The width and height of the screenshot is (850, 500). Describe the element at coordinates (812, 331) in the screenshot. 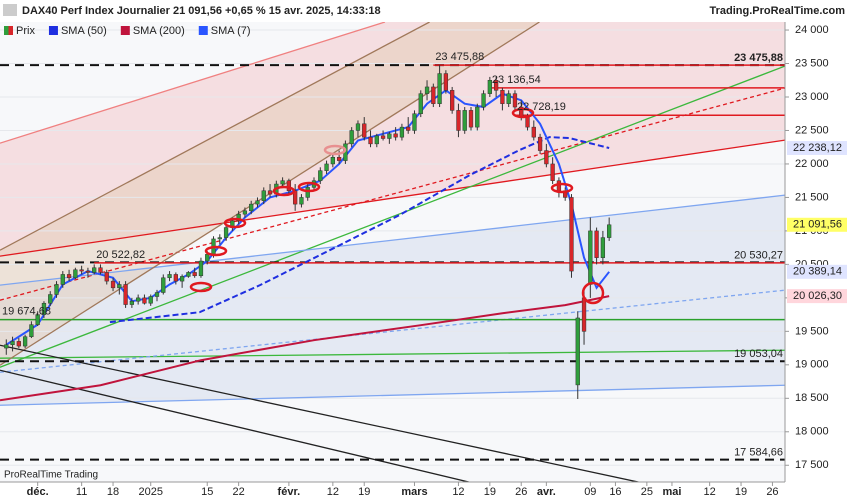

I see `y-tick-label: 19 500` at that location.